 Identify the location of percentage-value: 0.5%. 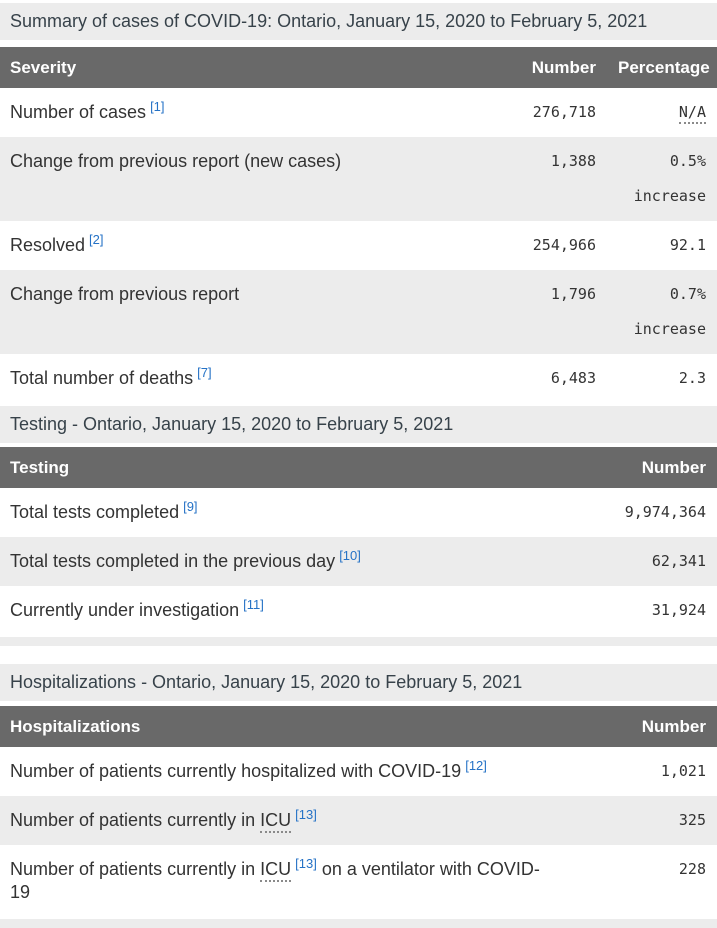
(687, 161).